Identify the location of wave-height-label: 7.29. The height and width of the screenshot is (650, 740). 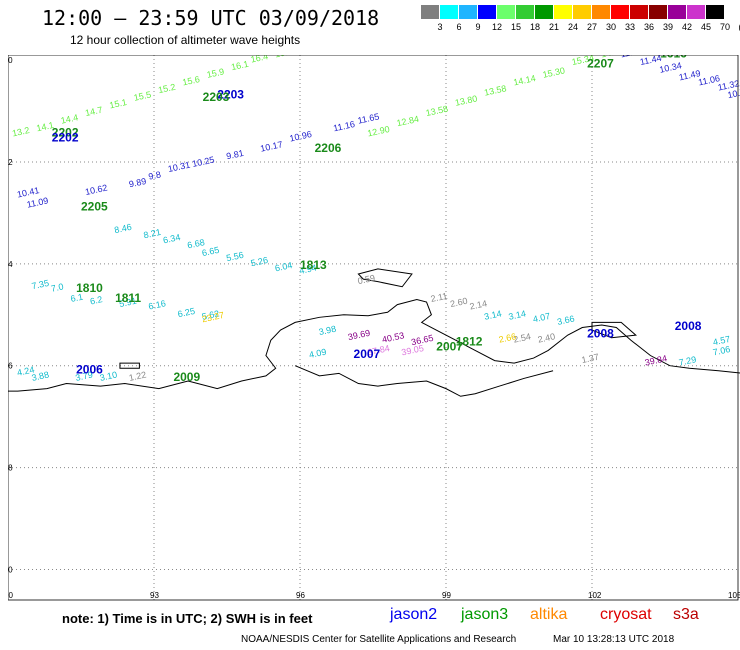
(687, 360).